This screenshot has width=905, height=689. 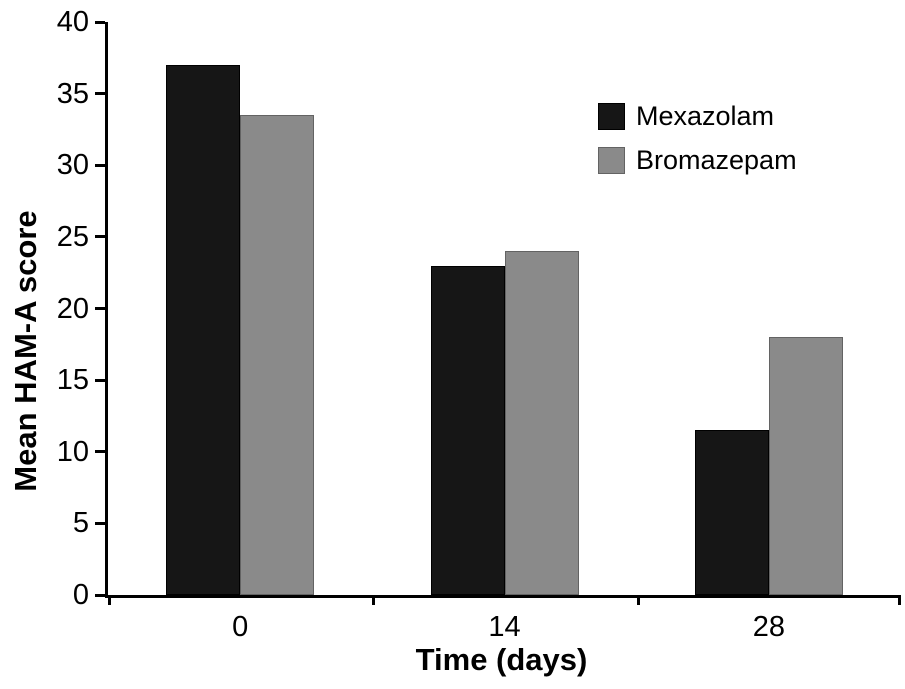 I want to click on legend-label-mexazolam: Mexazolam, so click(x=705, y=116).